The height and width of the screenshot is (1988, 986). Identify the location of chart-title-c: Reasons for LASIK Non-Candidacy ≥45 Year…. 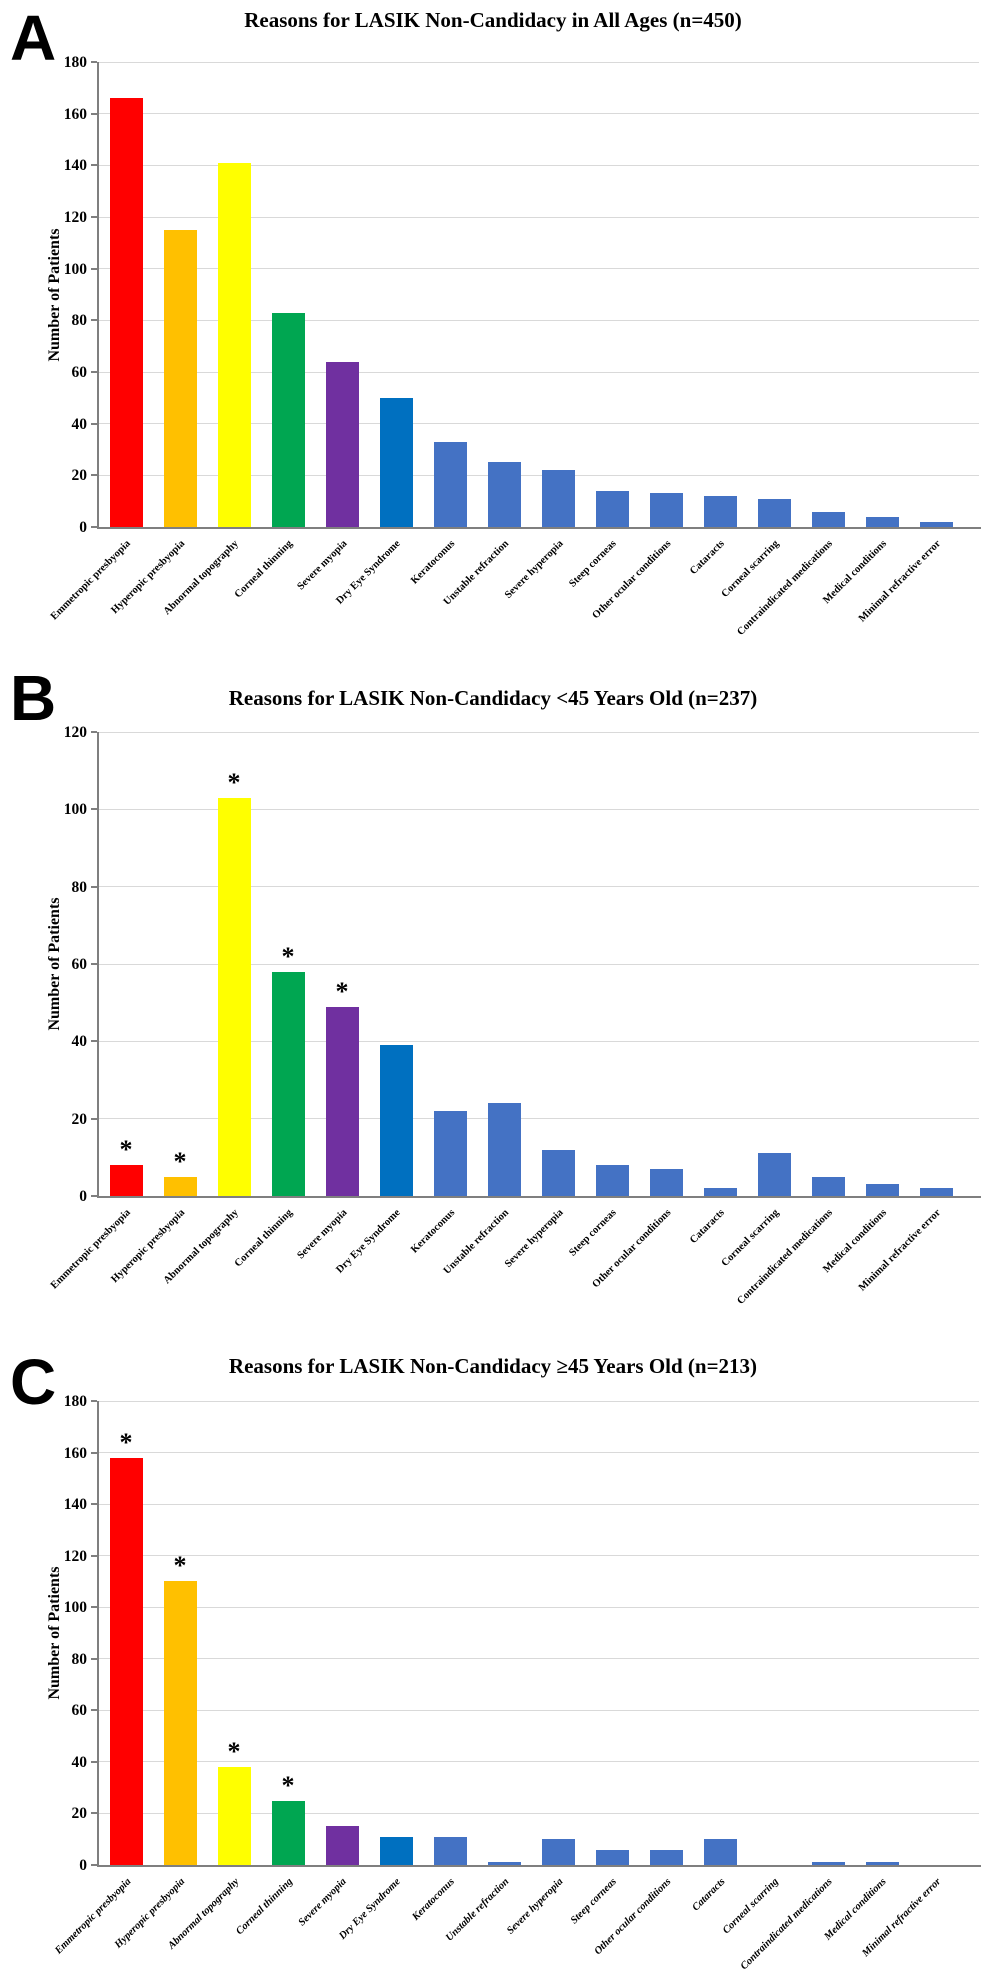
(493, 1366).